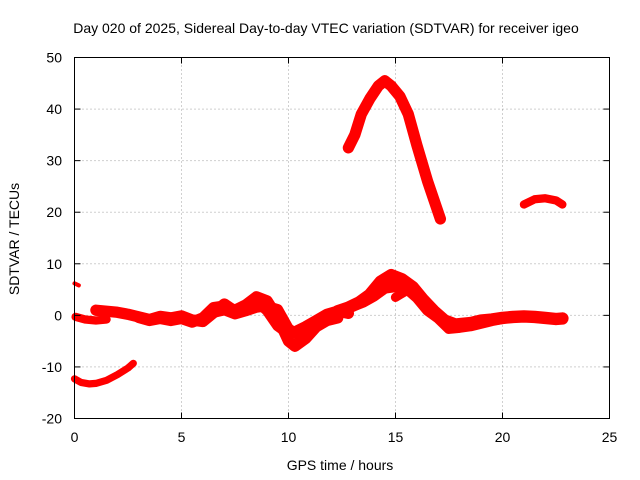 The height and width of the screenshot is (480, 640). What do you see at coordinates (91, 318) in the screenshot?
I see `series-arc-start-zero` at bounding box center [91, 318].